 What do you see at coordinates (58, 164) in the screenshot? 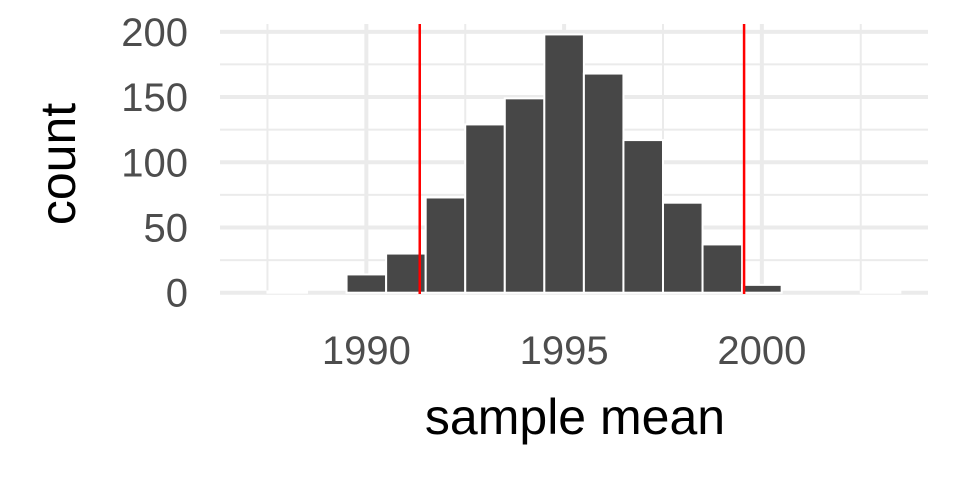
I see `y-axis-title: count` at bounding box center [58, 164].